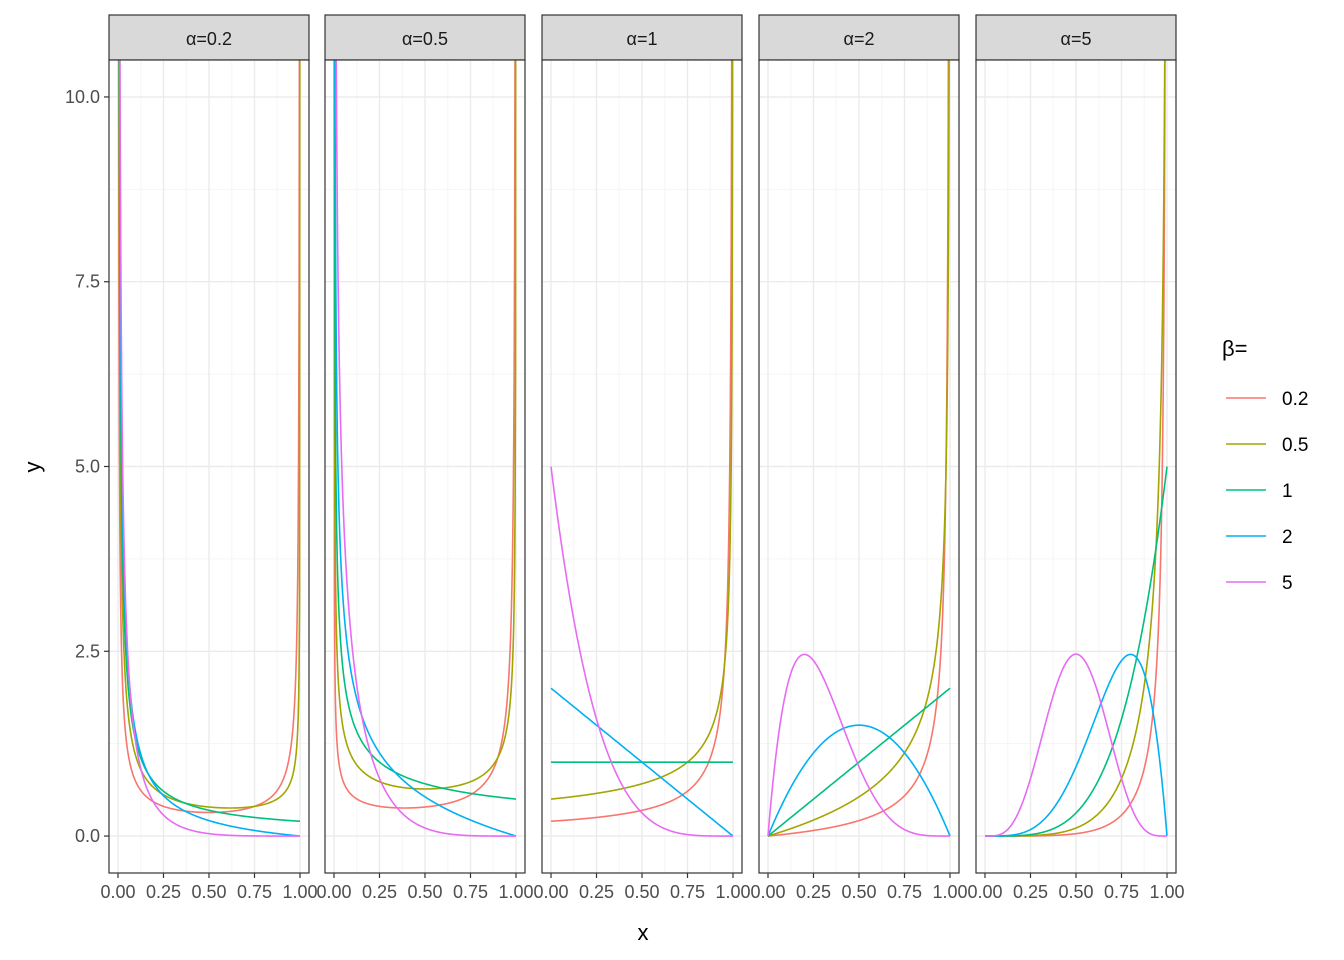  I want to click on facet-strip-label: α=0.5, so click(425, 39).